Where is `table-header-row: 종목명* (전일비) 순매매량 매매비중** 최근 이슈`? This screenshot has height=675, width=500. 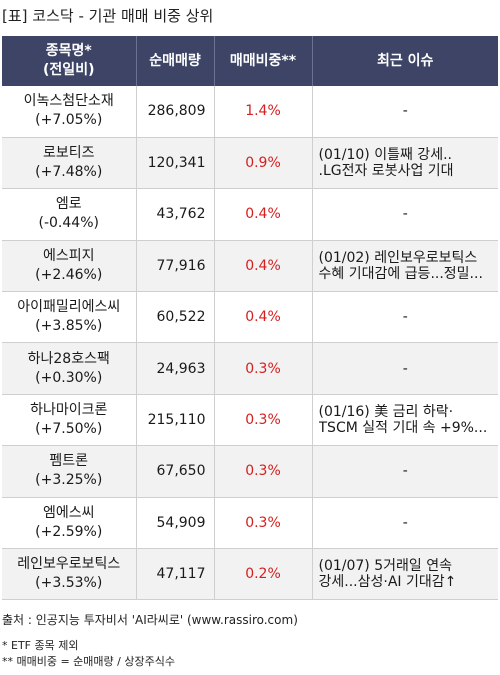
table-header-row: 종목명* (전일비) 순매매량 매매비중** 최근 이슈 is located at coordinates (250, 61).